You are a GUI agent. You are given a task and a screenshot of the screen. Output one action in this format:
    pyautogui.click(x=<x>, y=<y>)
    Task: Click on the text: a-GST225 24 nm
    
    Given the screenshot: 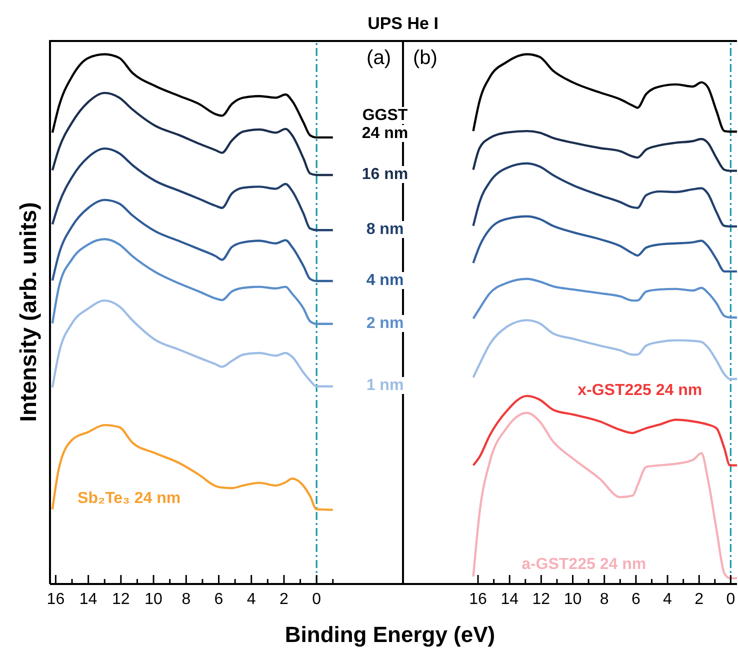 What is the action you would take?
    pyautogui.click(x=584, y=565)
    